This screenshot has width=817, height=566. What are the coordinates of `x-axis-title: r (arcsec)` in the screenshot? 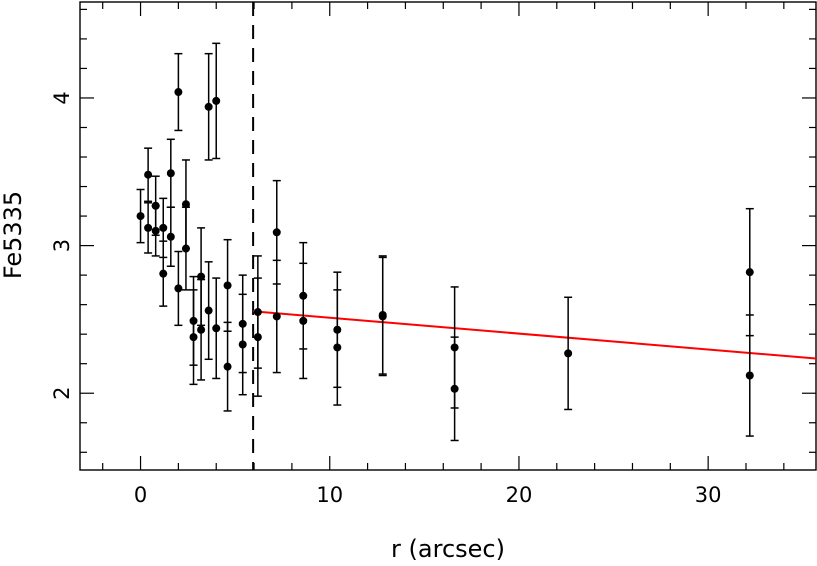 It's located at (448, 549).